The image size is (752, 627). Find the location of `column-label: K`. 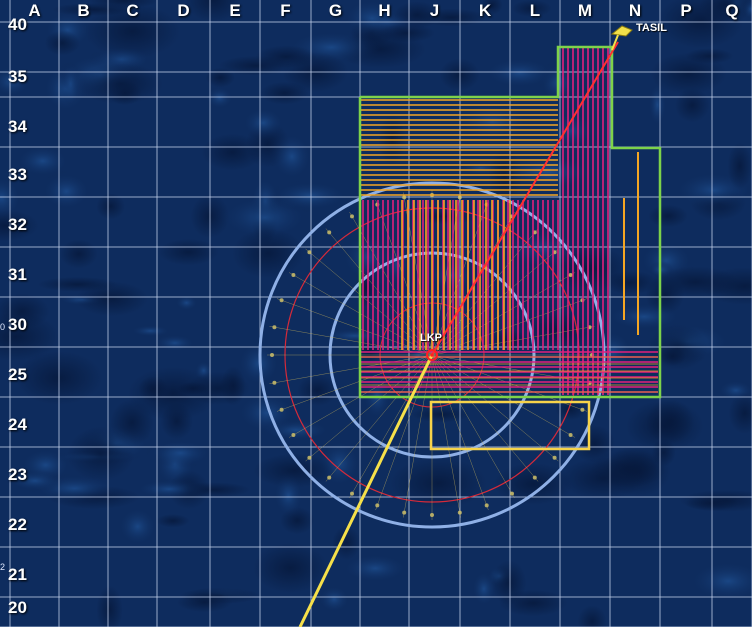

column-label: K is located at coordinates (485, 10).